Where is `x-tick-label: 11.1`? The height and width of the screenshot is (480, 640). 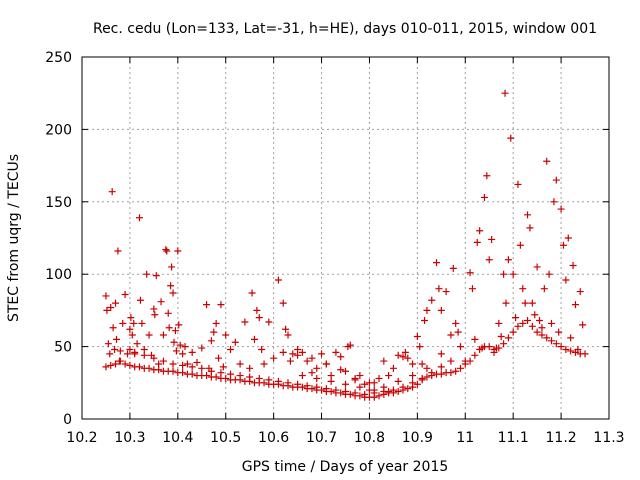 x-tick-label: 11.1 is located at coordinates (513, 438).